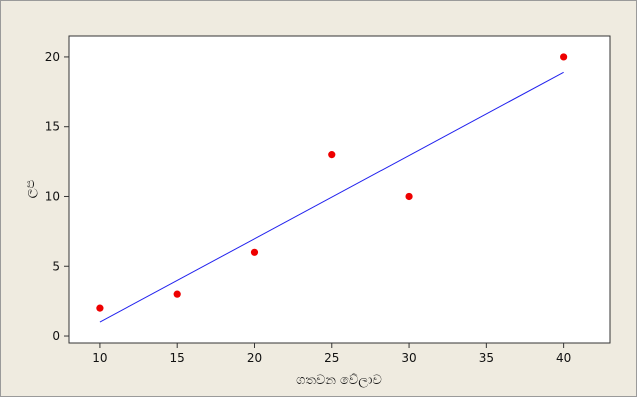  I want to click on y-axis-title: ලප, so click(30, 188).